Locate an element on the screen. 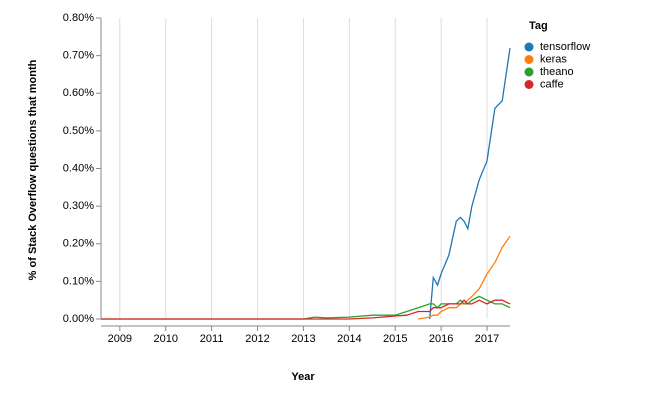 This screenshot has width=660, height=400. y-tick-label: 0.80% is located at coordinates (78, 18).